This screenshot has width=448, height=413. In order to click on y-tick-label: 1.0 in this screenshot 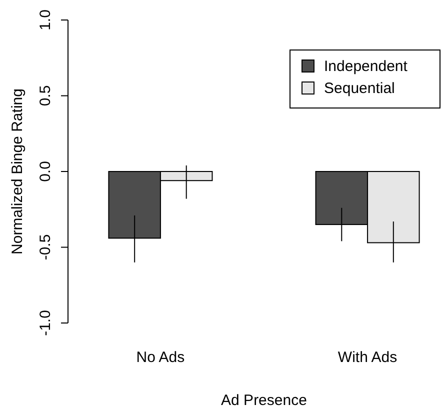, I will do `click(45, 20)`.